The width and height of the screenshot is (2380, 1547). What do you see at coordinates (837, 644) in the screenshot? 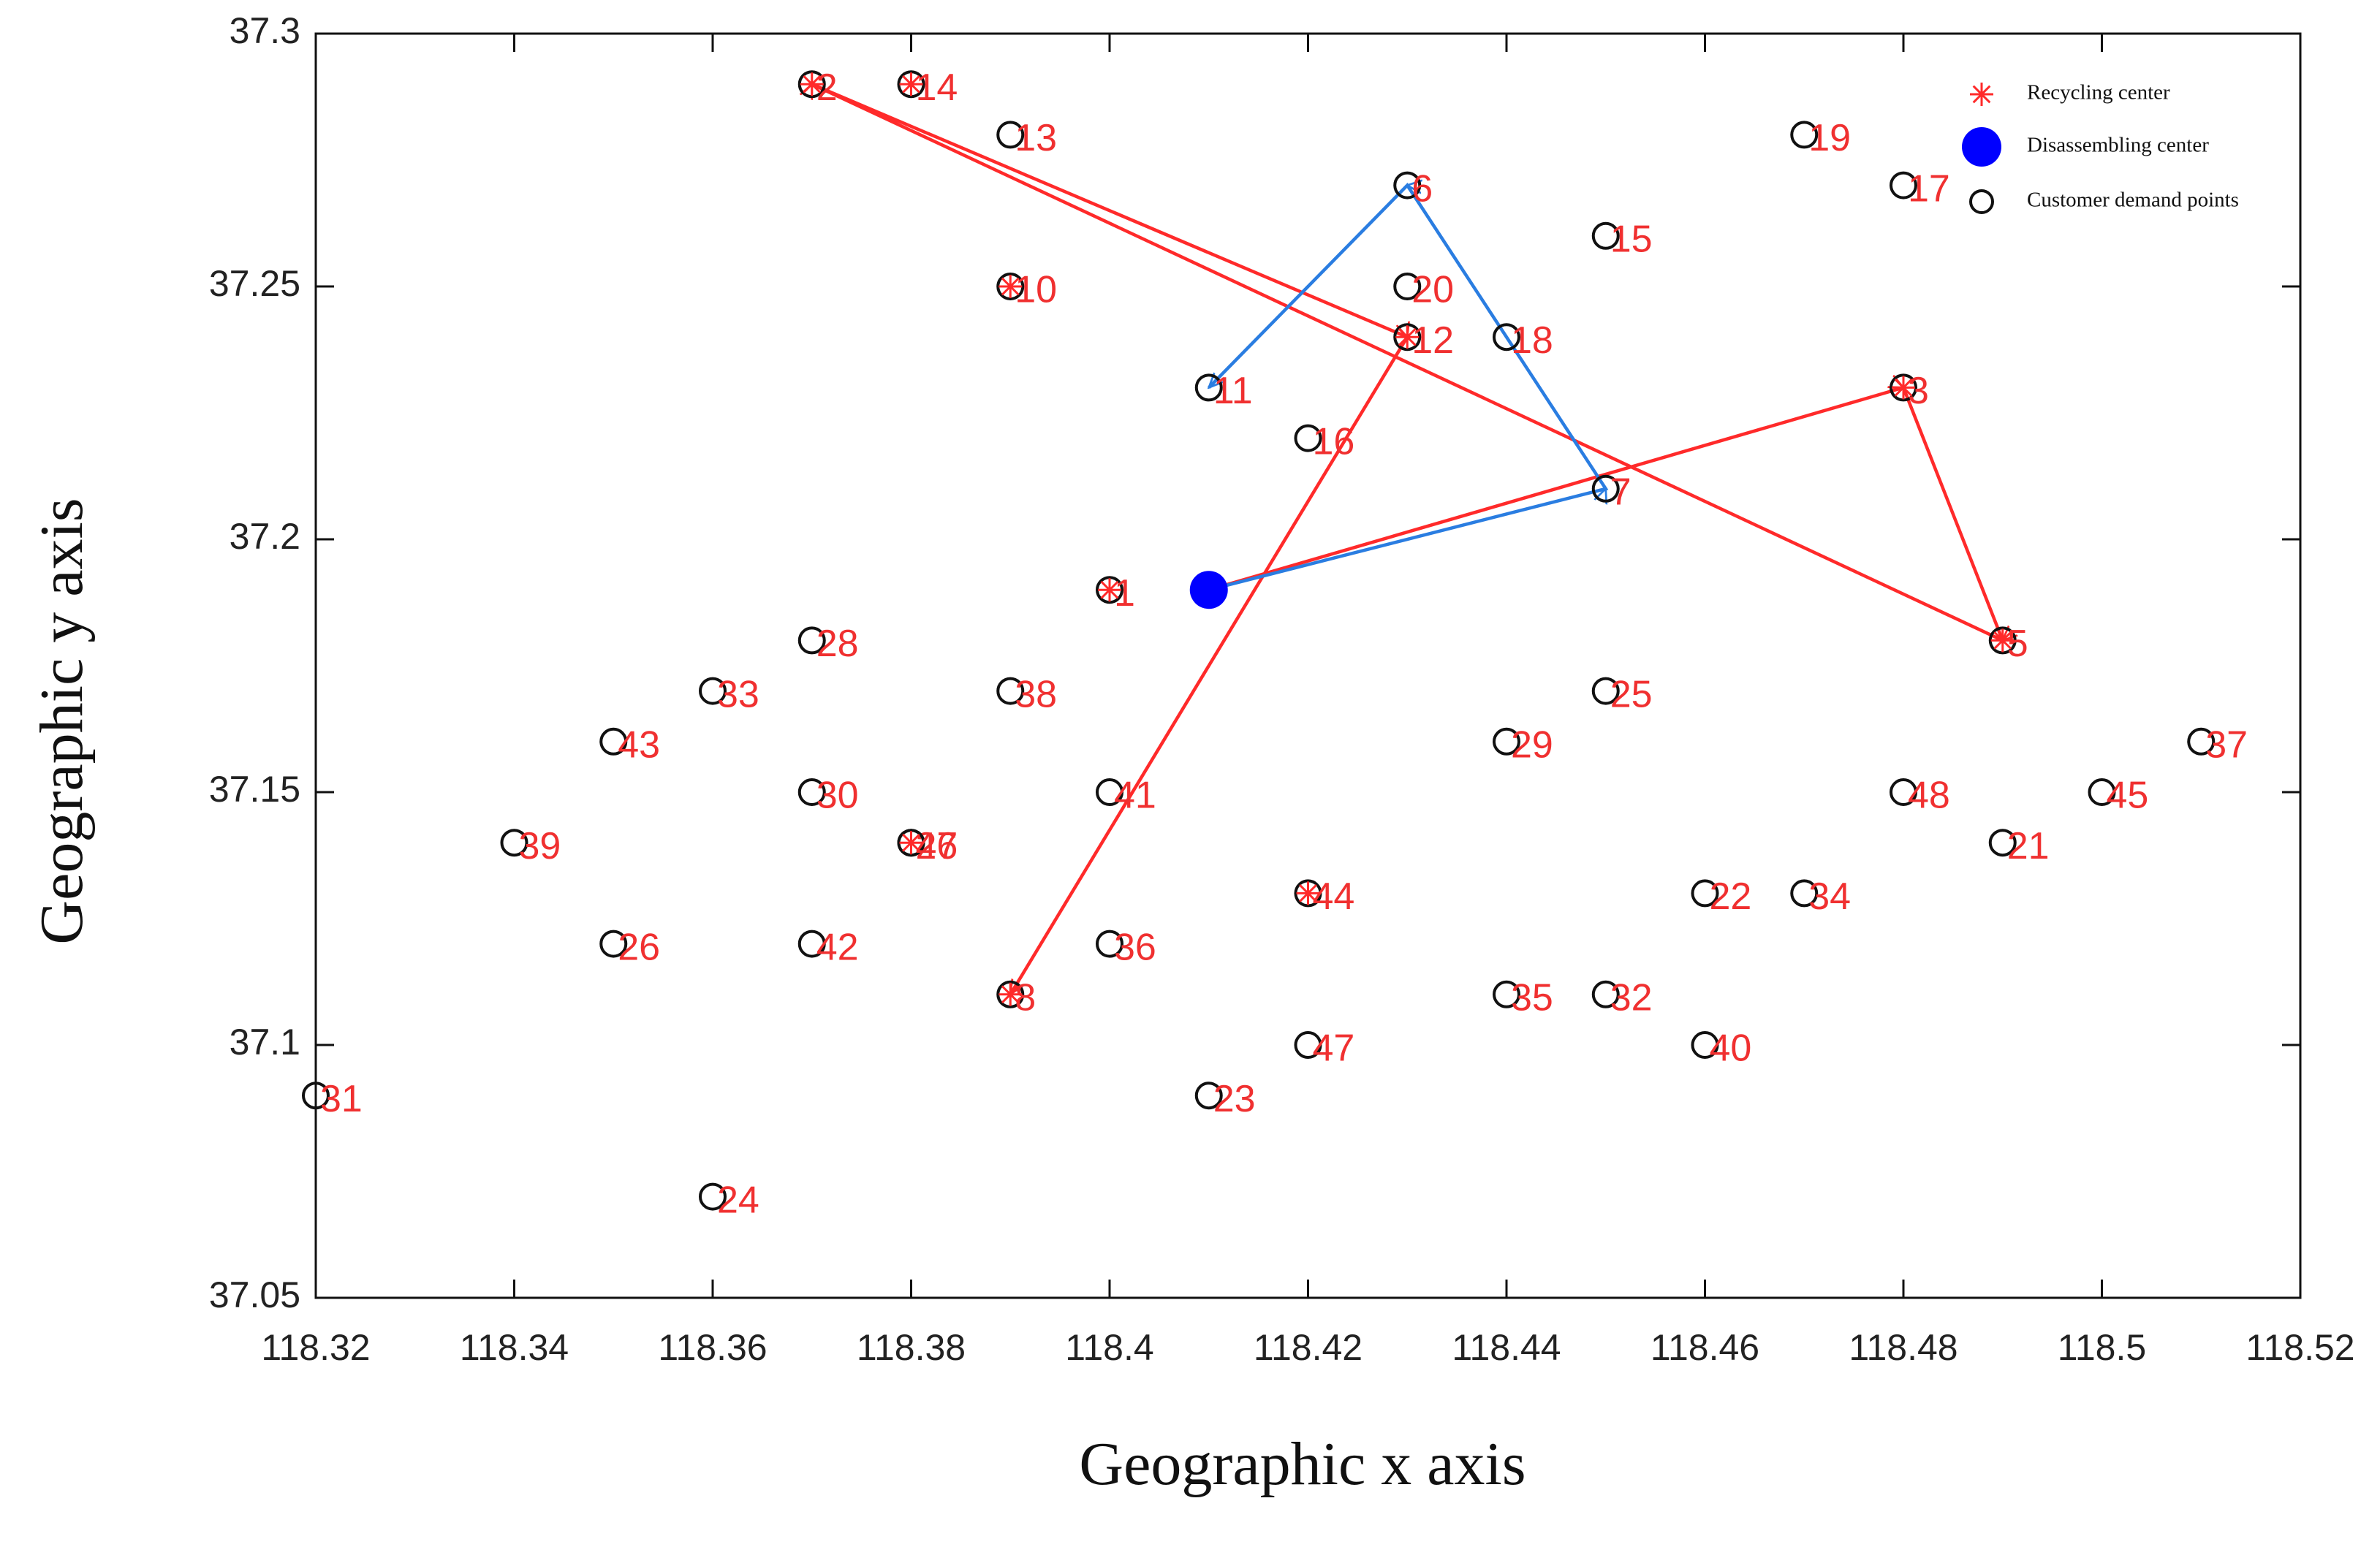
I see `point-label: 28` at bounding box center [837, 644].